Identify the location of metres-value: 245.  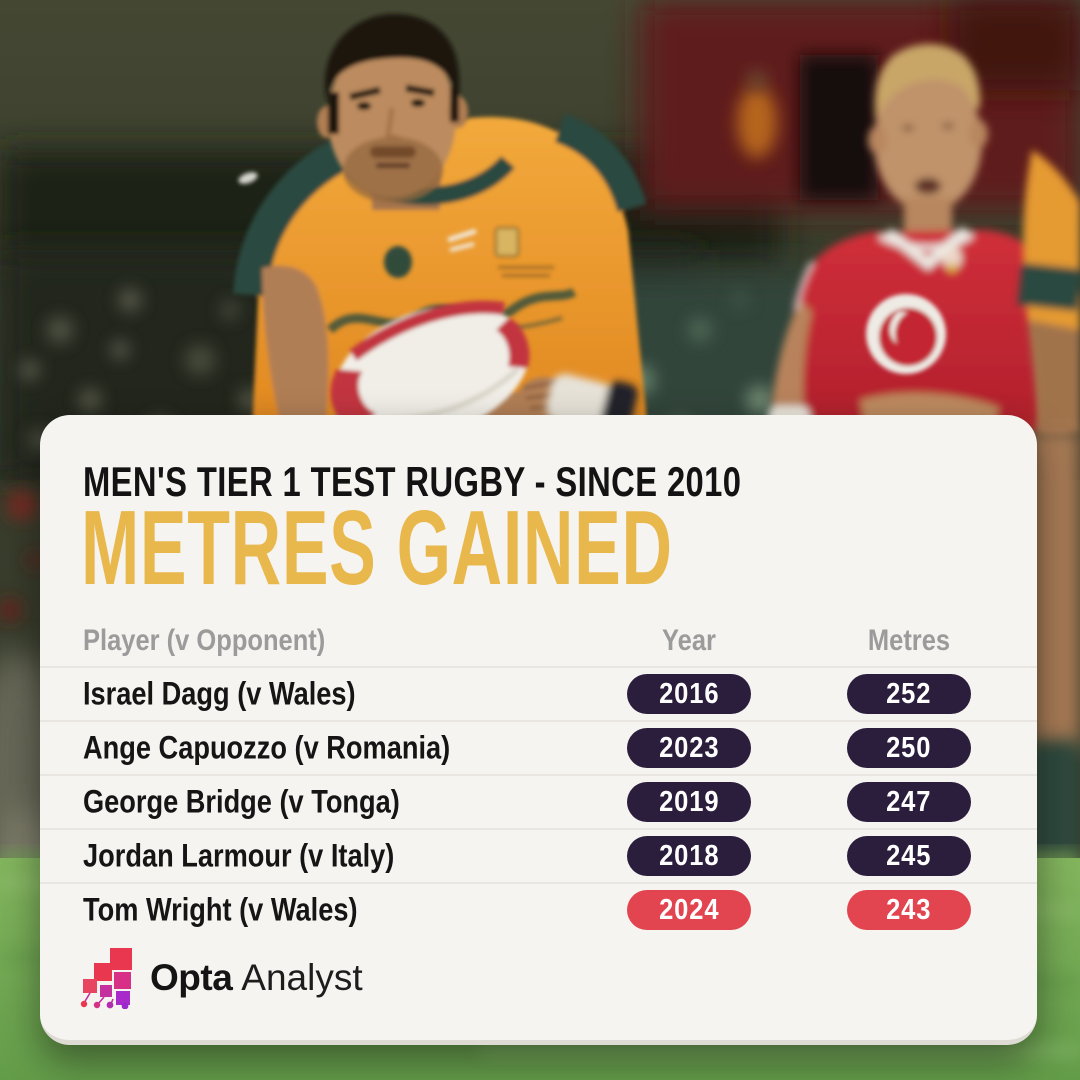
(909, 855).